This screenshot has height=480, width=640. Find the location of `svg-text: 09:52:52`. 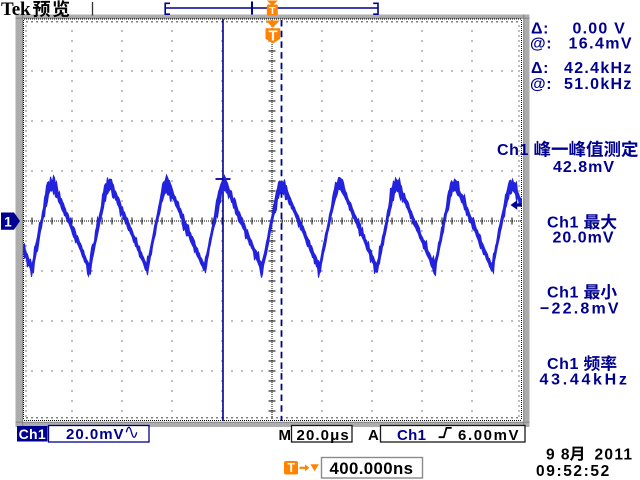

svg-text: 09:52:52 is located at coordinates (573, 471).